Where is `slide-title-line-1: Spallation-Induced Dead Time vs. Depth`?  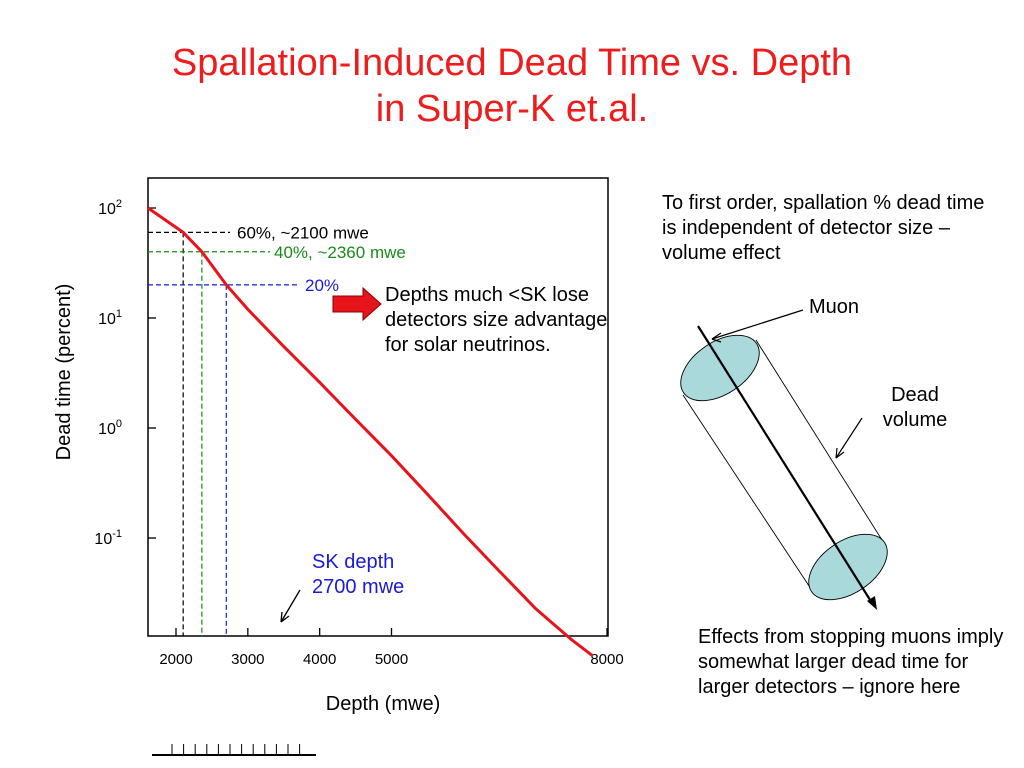 slide-title-line-1: Spallation-Induced Dead Time vs. Depth is located at coordinates (512, 63).